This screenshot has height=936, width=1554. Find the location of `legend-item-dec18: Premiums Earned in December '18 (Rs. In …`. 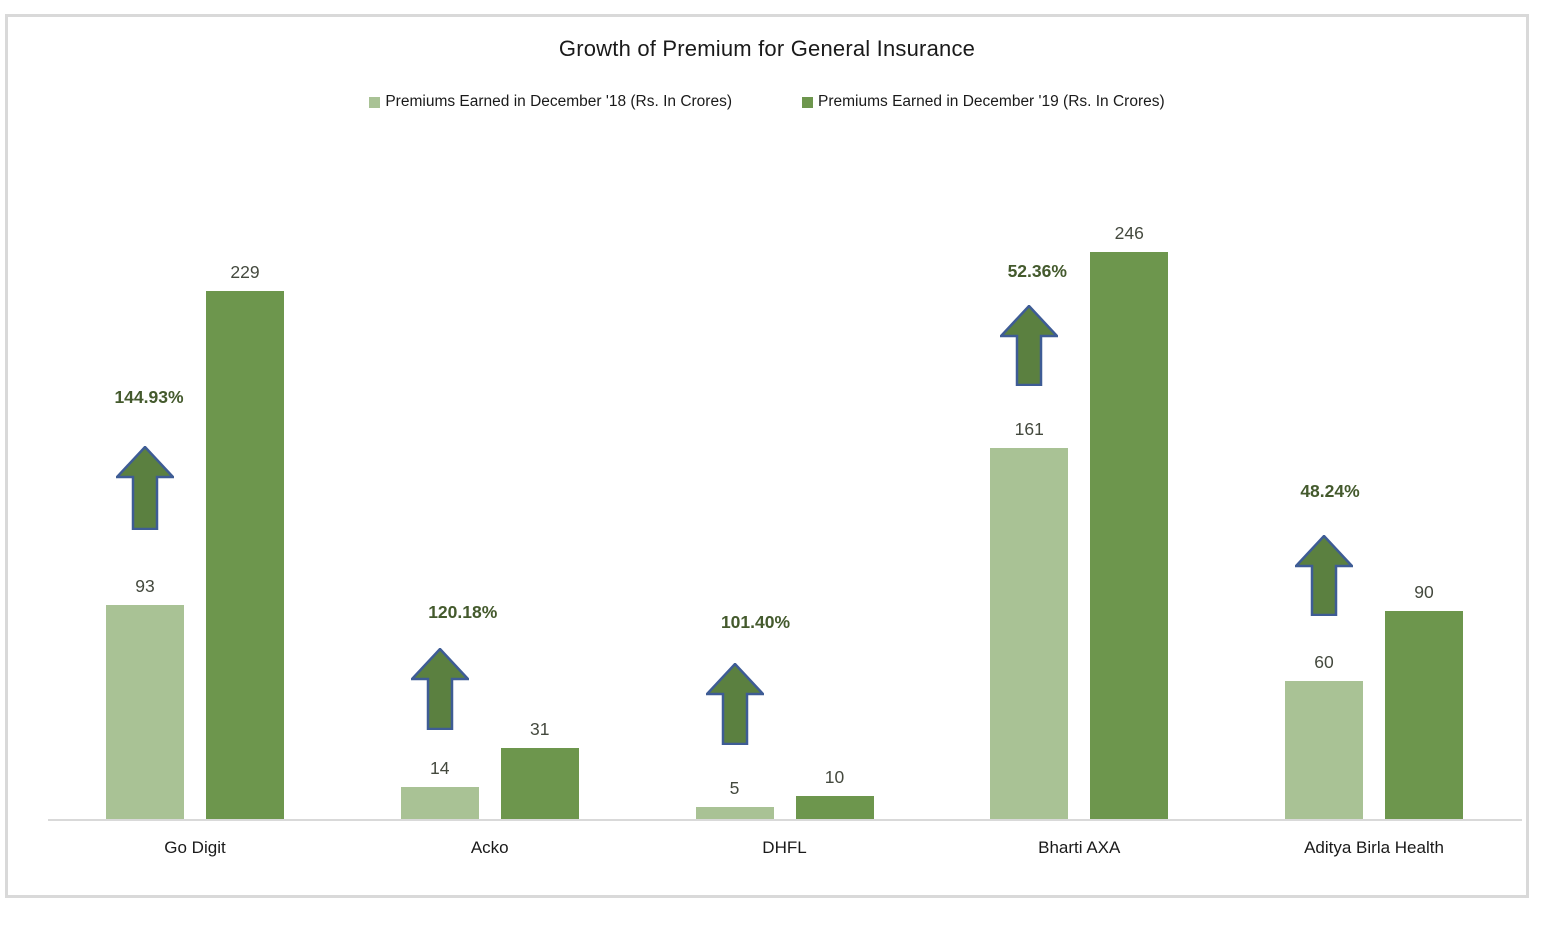

legend-item-dec18: Premiums Earned in December '18 (Rs. In … is located at coordinates (550, 102).